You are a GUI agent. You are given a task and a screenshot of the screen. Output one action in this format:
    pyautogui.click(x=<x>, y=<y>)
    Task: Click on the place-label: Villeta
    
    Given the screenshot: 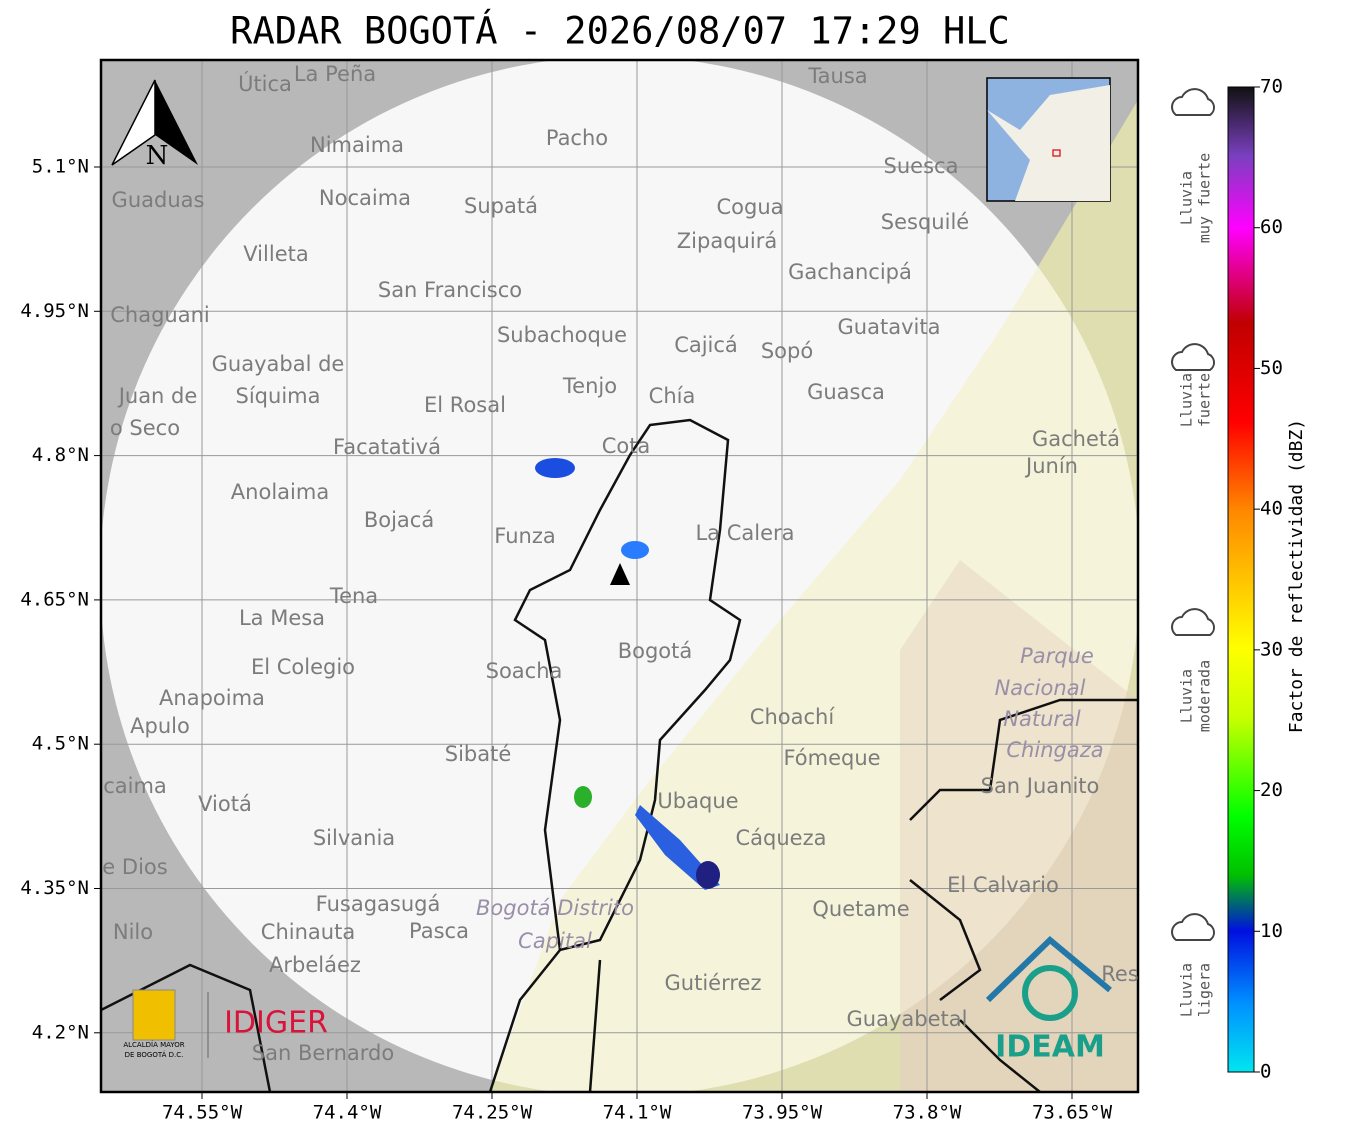 What is the action you would take?
    pyautogui.click(x=275, y=254)
    